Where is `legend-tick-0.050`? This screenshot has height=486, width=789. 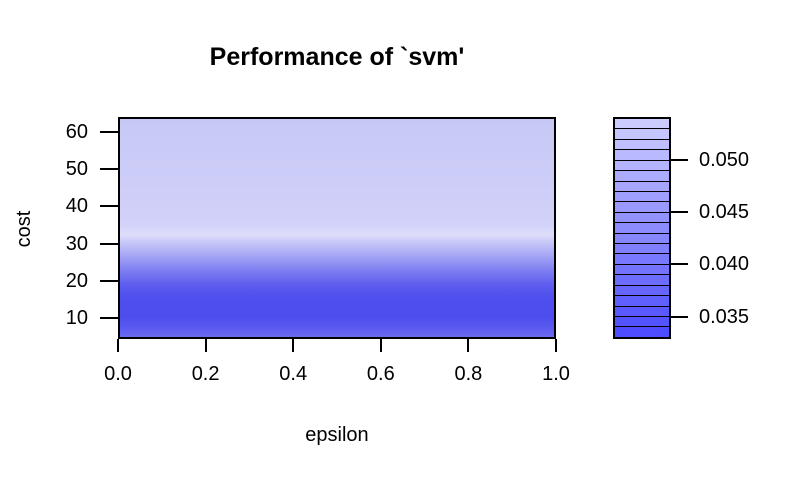
legend-tick-0.050 is located at coordinates (679, 160).